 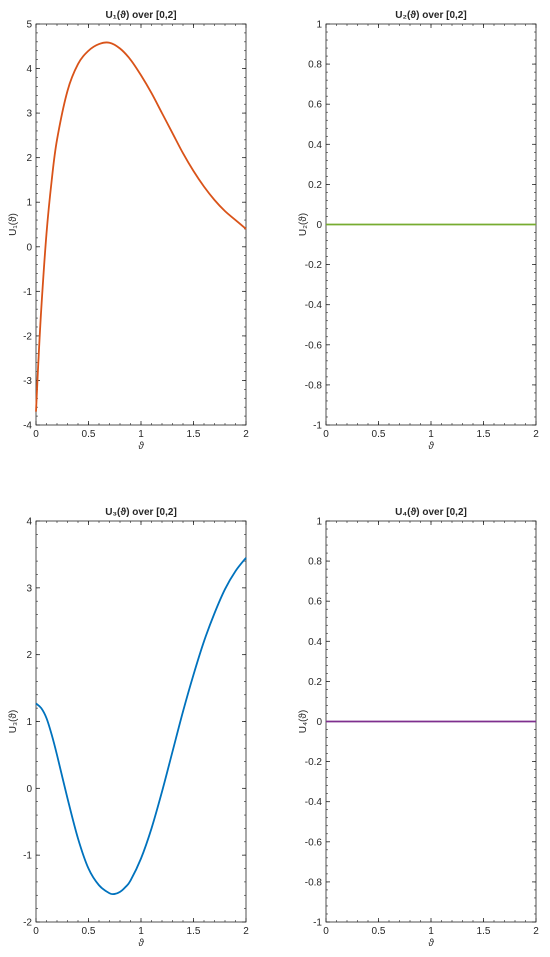 I want to click on chart-title: U₂(ϑ) over [0,2], so click(x=430, y=15).